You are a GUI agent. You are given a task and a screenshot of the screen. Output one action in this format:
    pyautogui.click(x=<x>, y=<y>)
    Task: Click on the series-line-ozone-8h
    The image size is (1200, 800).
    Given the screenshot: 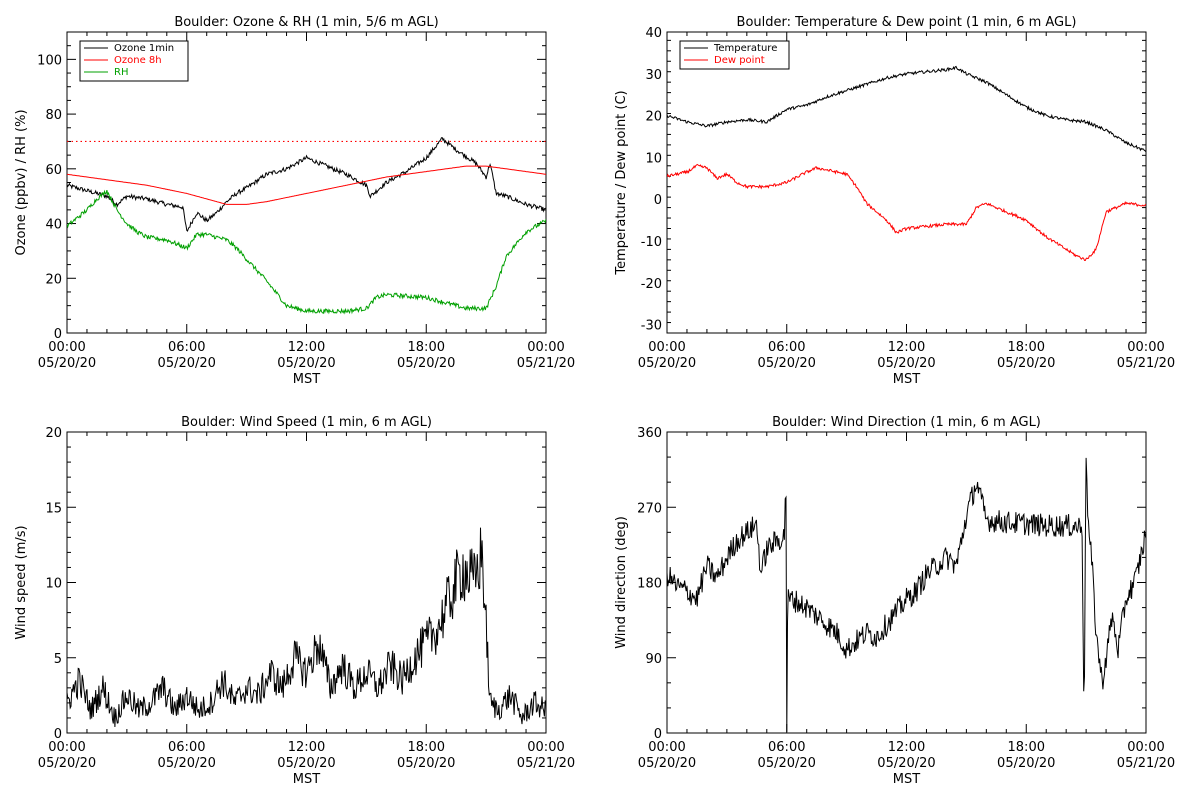 What is the action you would take?
    pyautogui.click(x=306, y=185)
    